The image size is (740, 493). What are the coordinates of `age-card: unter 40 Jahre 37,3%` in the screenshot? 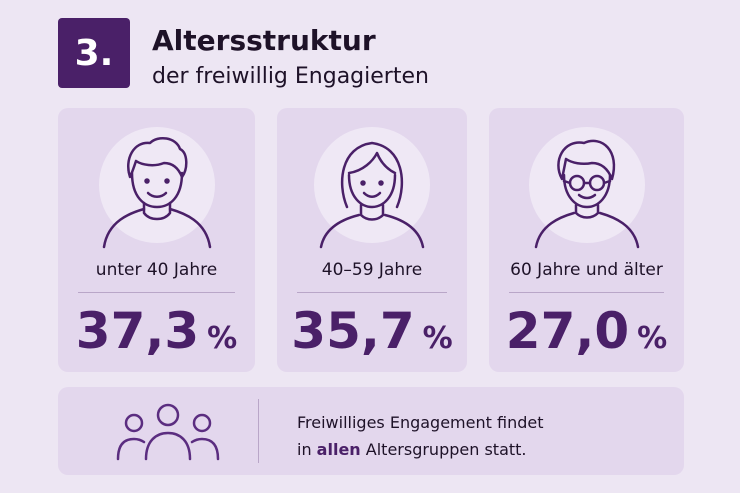 It's located at (156, 240).